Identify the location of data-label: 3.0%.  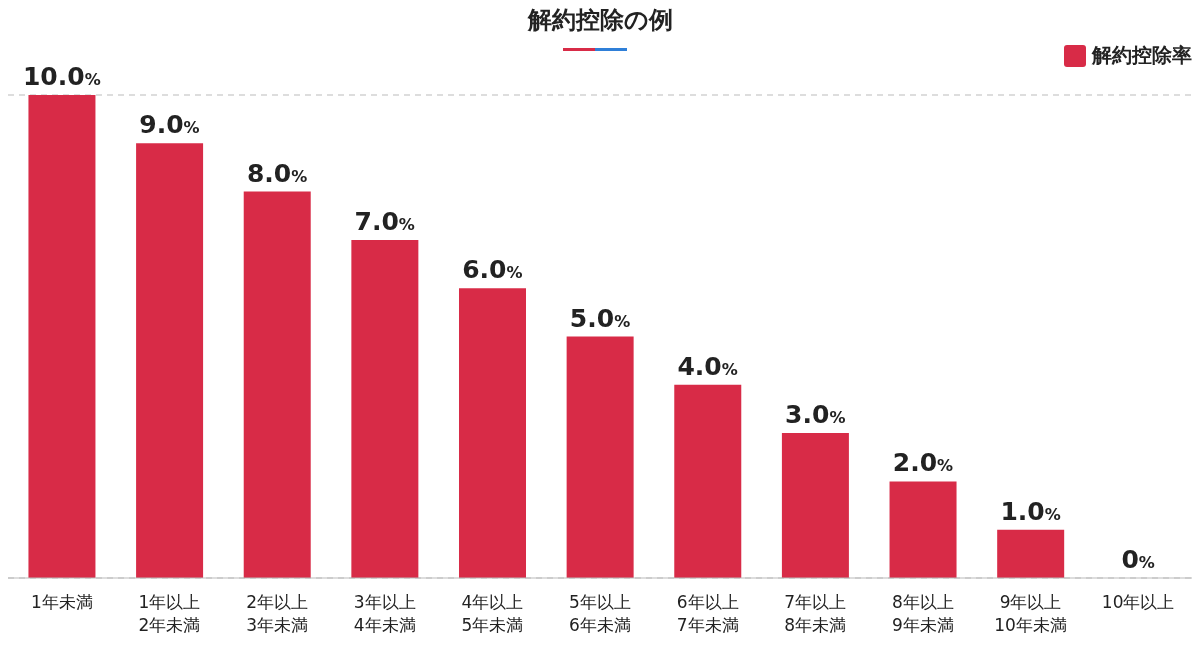
(815, 415).